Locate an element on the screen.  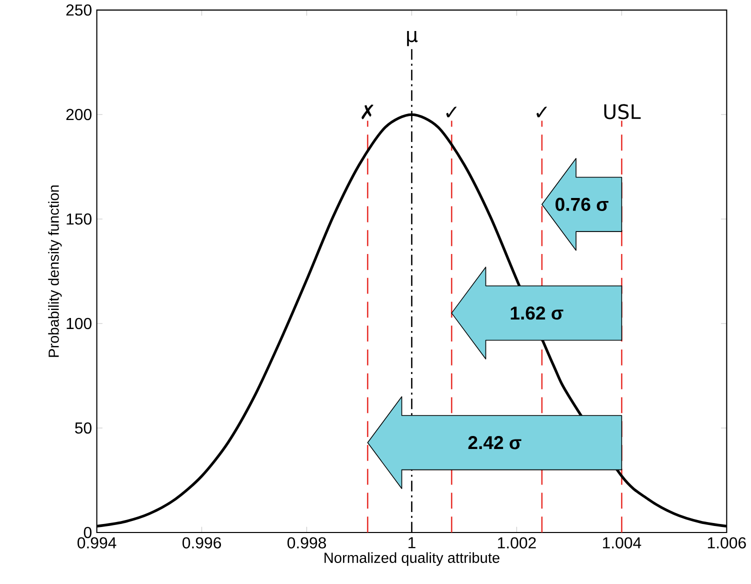
y-tick-label: 250 is located at coordinates (79, 10).